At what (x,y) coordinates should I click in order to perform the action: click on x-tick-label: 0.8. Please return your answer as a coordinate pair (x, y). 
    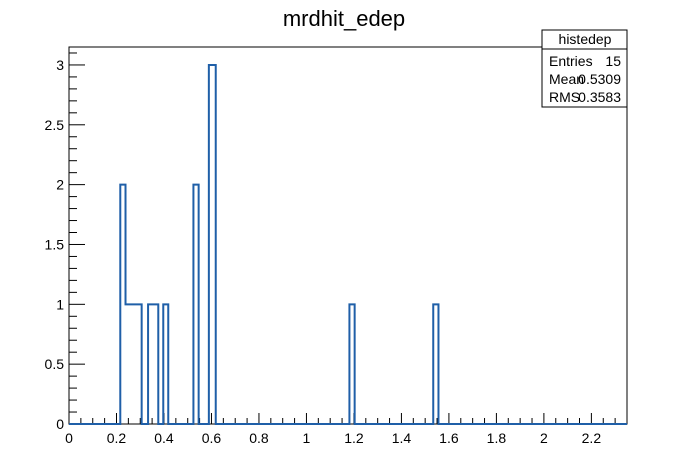
    Looking at the image, I should click on (259, 438).